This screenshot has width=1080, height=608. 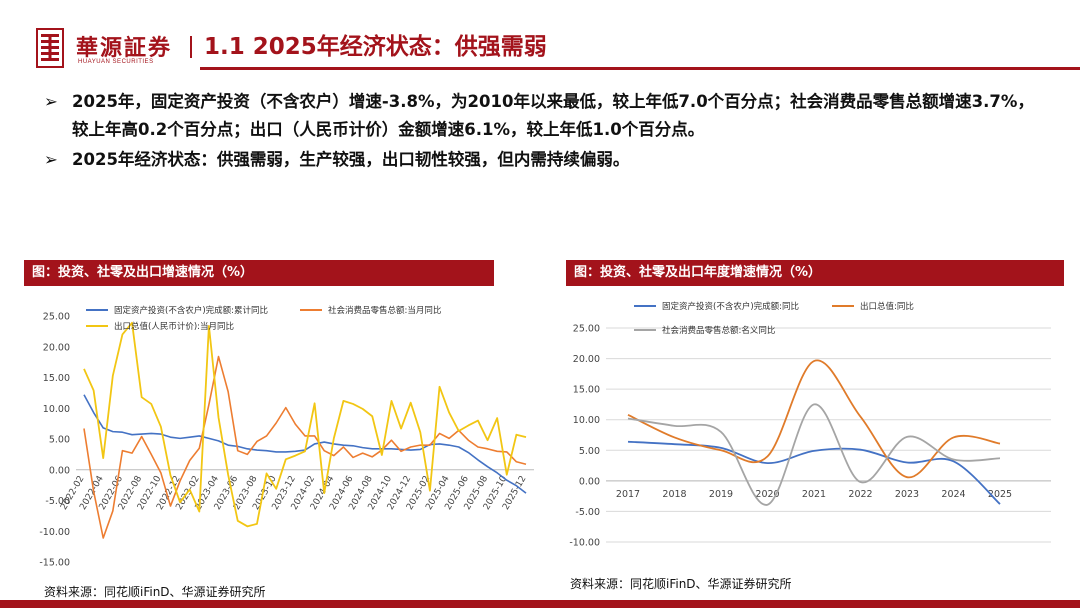 I want to click on logo-mark, so click(x=50, y=48).